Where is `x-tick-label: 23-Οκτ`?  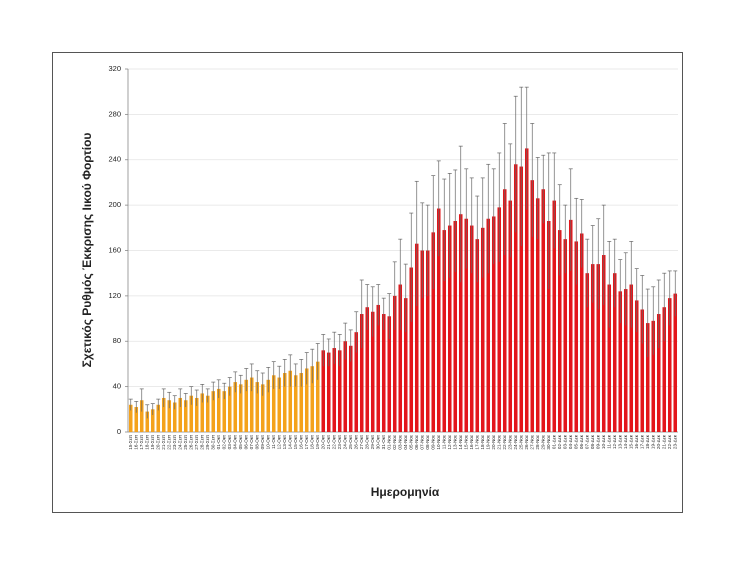 x-tick-label: 23-Οκτ is located at coordinates (339, 442).